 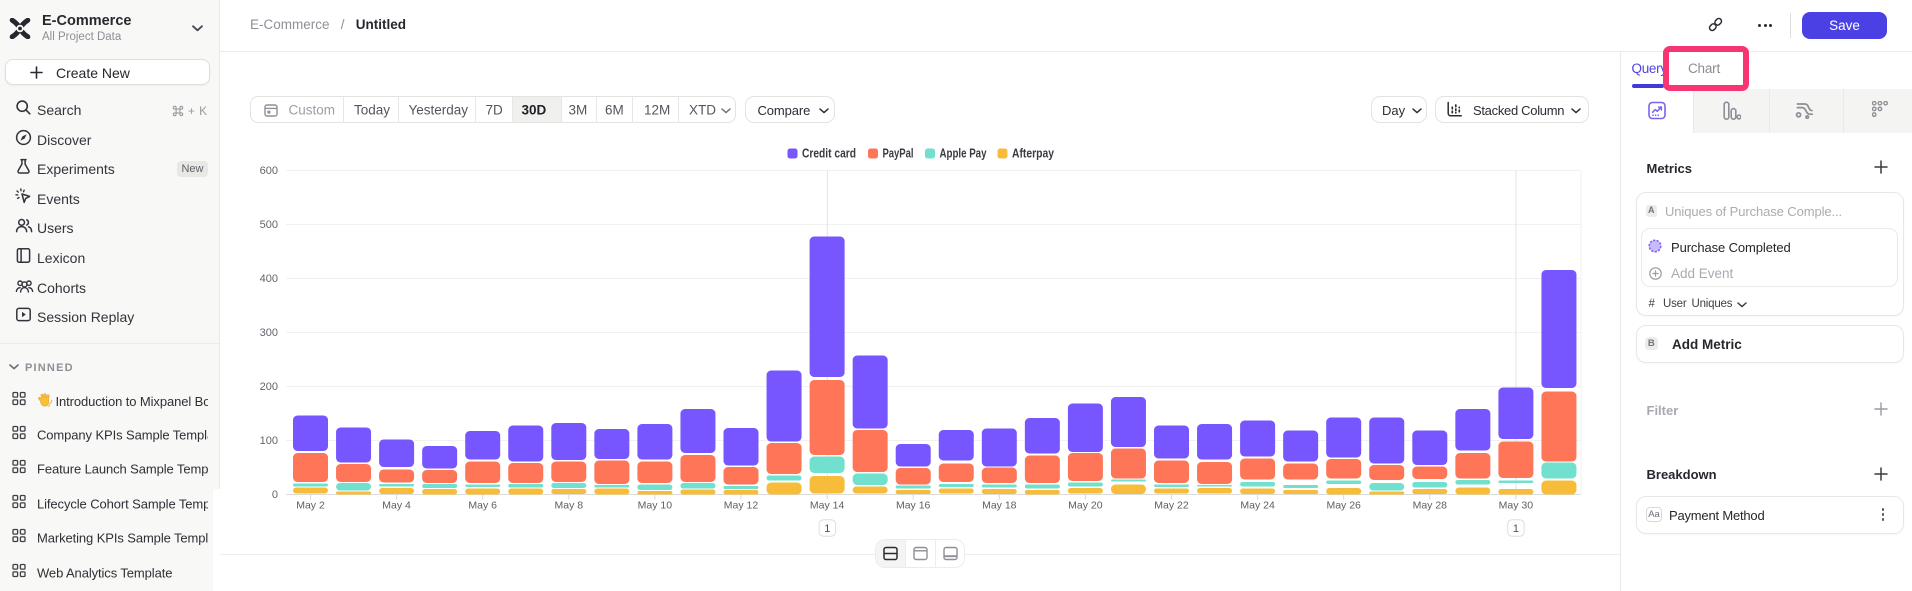 What do you see at coordinates (269, 333) in the screenshot?
I see `svg-text: 300` at bounding box center [269, 333].